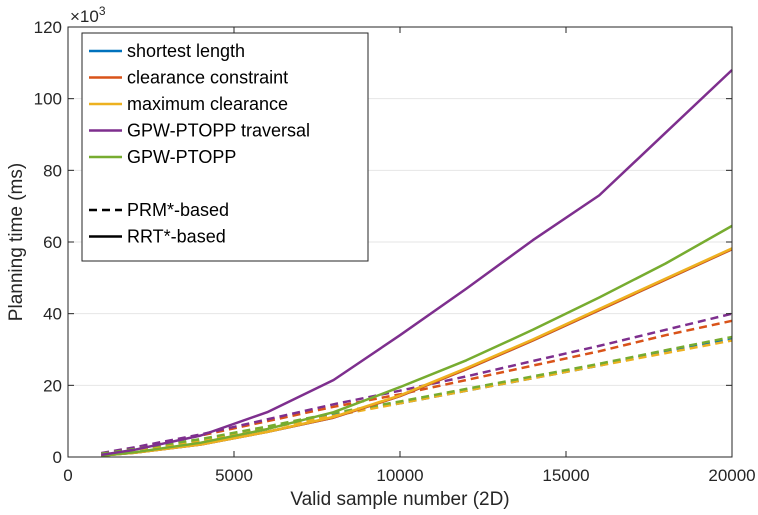 This screenshot has height=515, width=758. I want to click on y-tick-label: 80, so click(52, 170).